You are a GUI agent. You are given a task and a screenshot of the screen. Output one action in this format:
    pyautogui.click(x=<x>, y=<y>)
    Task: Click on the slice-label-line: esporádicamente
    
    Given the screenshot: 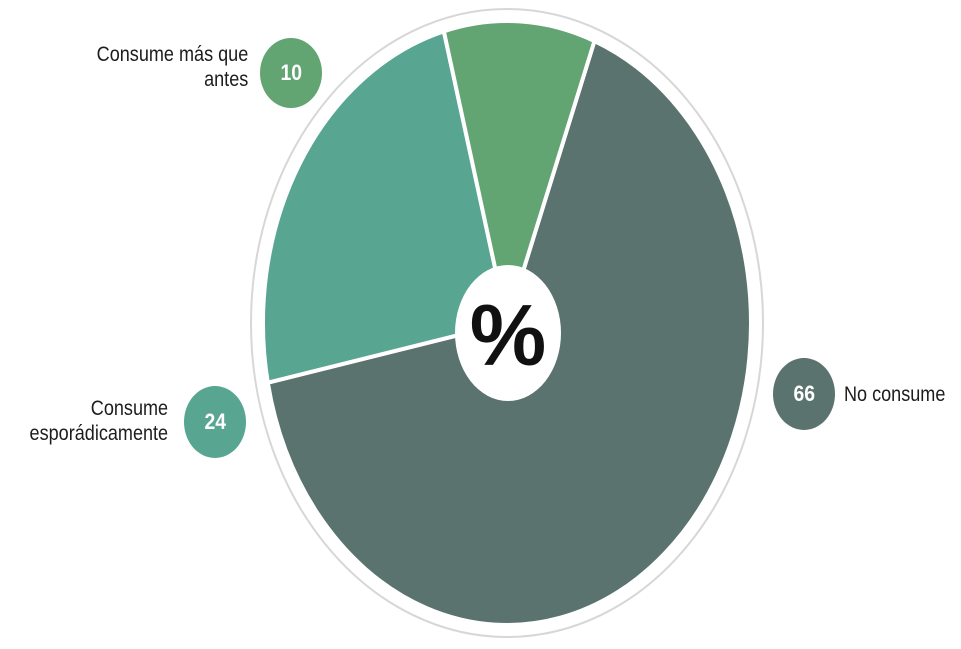 What is the action you would take?
    pyautogui.click(x=98, y=433)
    